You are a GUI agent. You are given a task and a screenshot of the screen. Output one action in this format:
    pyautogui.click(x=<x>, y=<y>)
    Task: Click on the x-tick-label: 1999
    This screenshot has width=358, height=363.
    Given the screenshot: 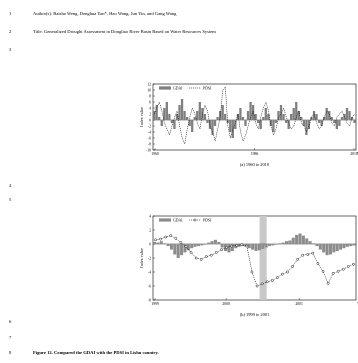 What is the action you would take?
    pyautogui.click(x=155, y=304)
    